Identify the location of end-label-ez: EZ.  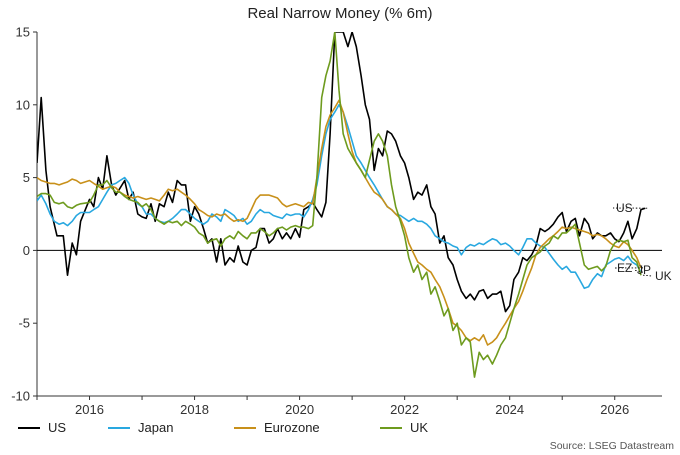
(624, 268).